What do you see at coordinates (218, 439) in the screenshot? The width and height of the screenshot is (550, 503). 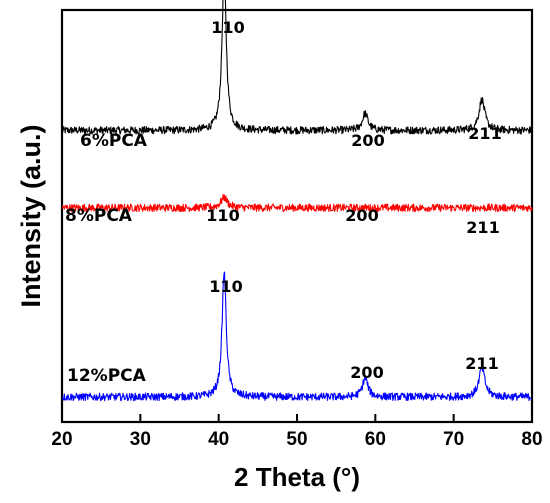 I see `x-tick-label: 40` at bounding box center [218, 439].